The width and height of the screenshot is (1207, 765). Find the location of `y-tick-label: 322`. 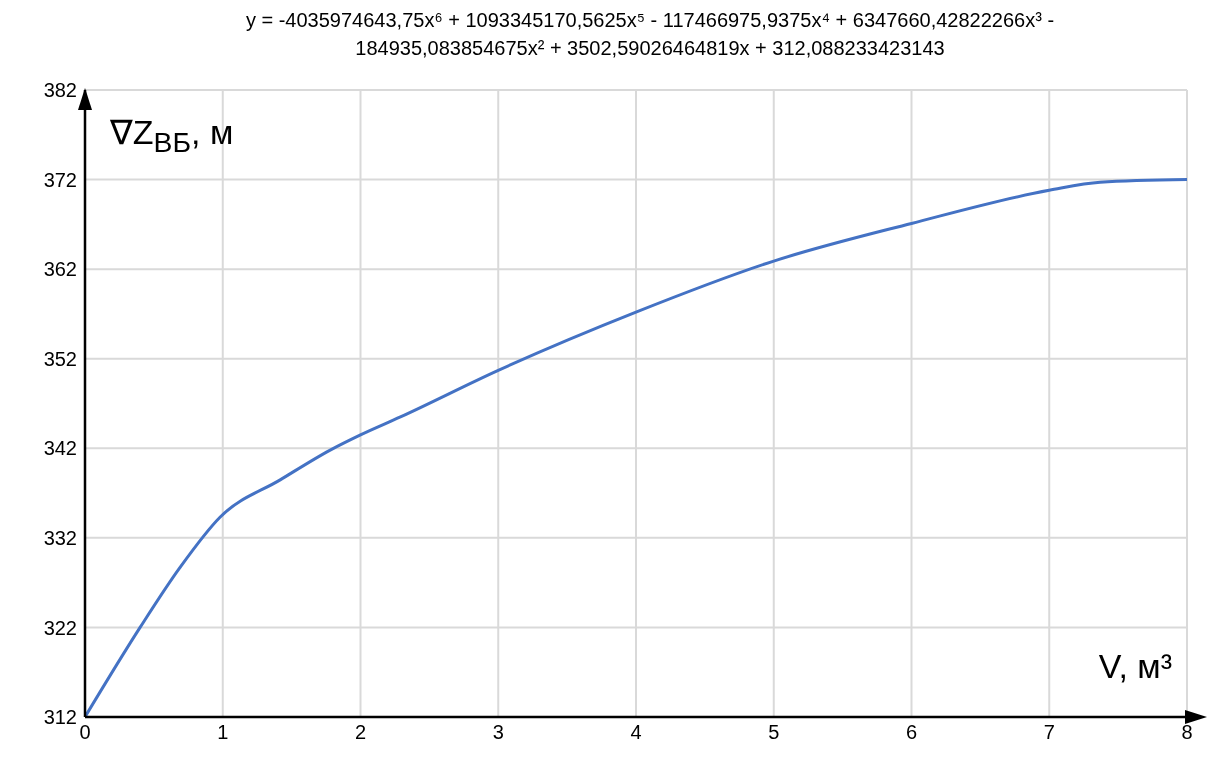

y-tick-label: 322 is located at coordinates (60, 627).